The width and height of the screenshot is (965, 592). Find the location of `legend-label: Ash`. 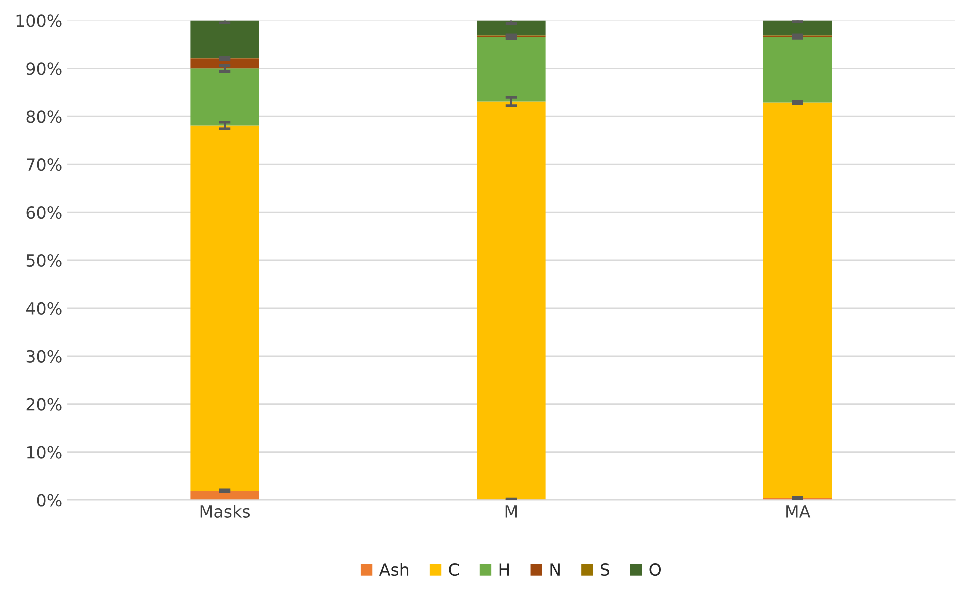

legend-label: Ash is located at coordinates (394, 569).